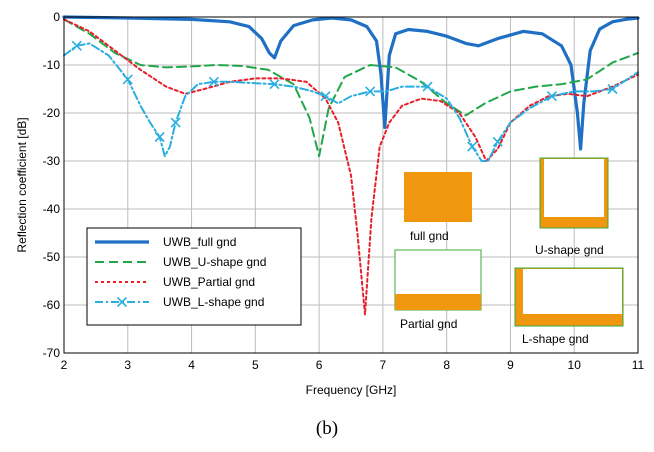  Describe the element at coordinates (428, 324) in the screenshot. I see `inset-label: Partial gnd` at that location.